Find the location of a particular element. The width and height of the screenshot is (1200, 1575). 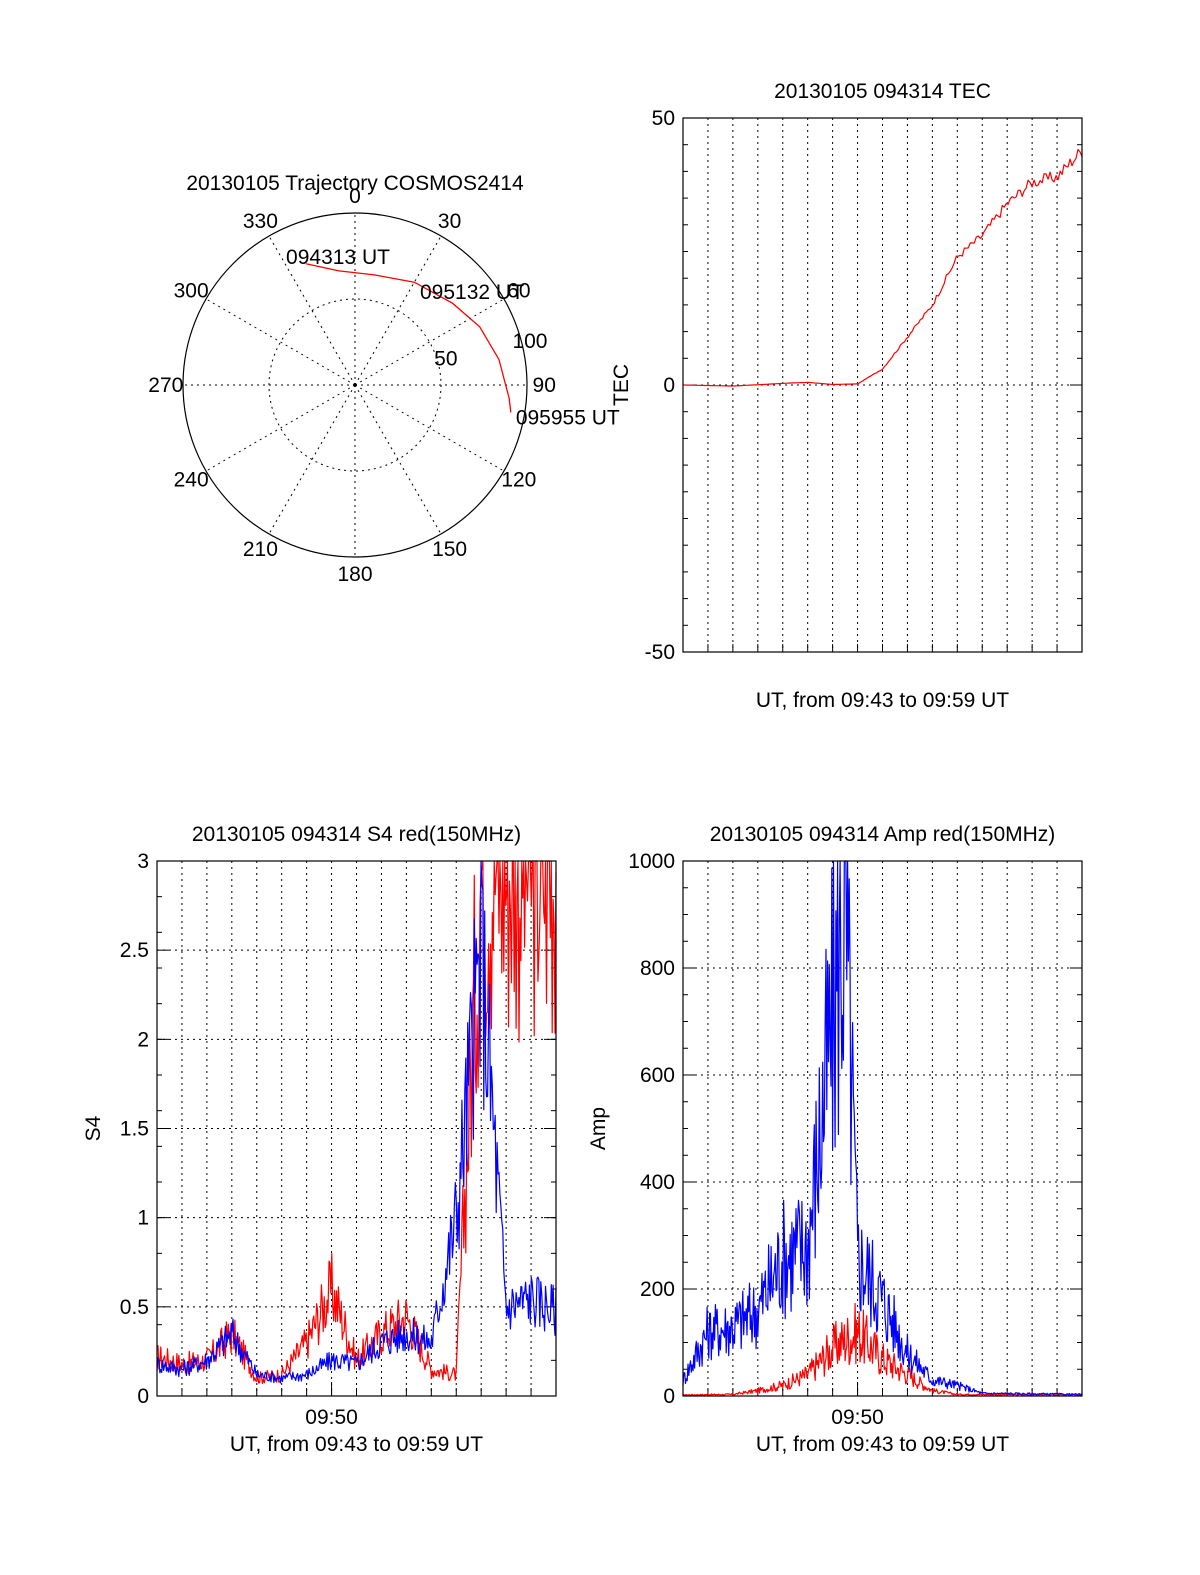

y-tick-label: 0.5 is located at coordinates (134, 1307).